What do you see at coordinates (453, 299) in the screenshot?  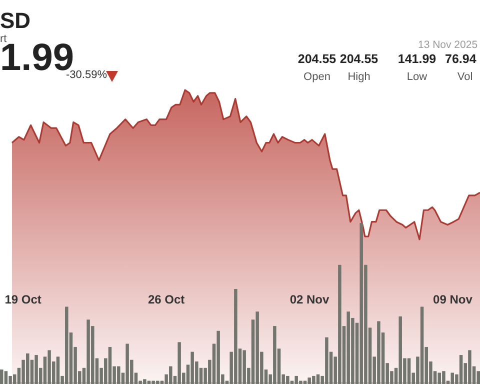 I see `x-tick-label: 09 Nov` at bounding box center [453, 299].